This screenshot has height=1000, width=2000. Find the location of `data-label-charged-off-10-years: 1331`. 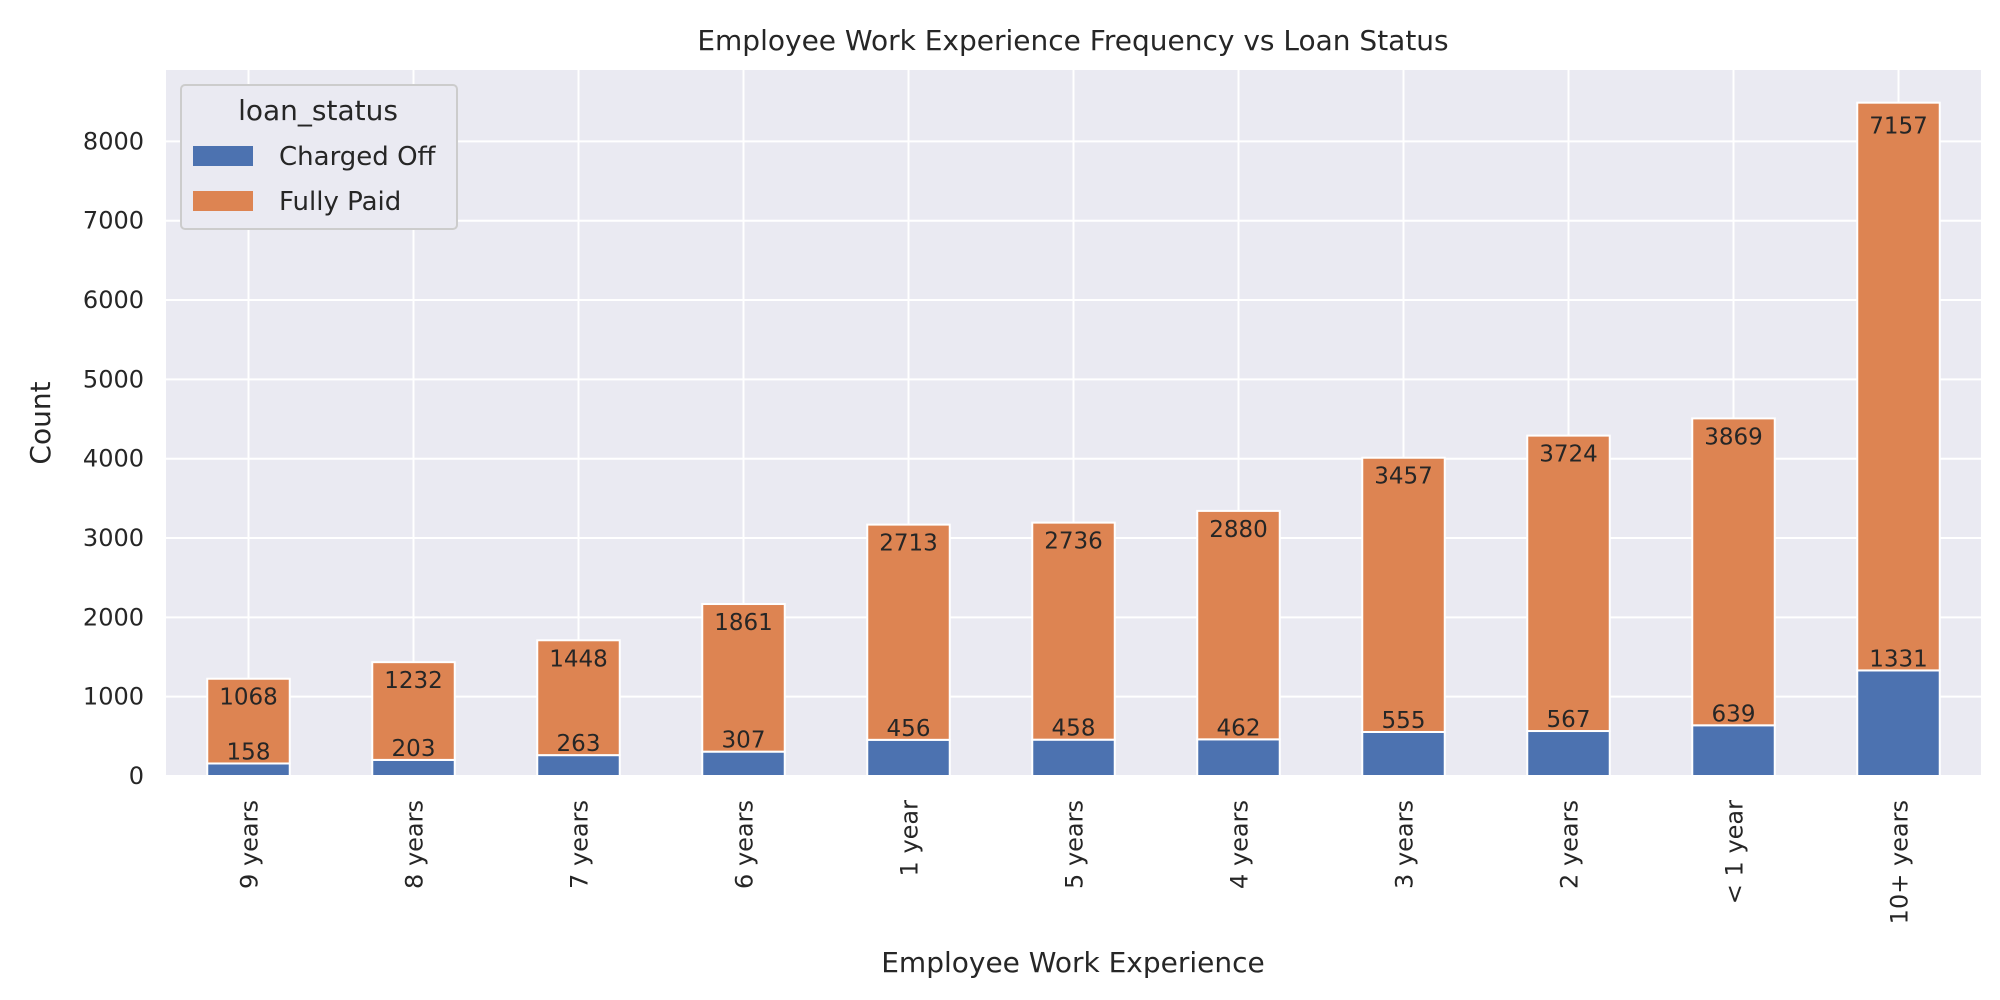

data-label-charged-off-10-years: 1331 is located at coordinates (1898, 659).